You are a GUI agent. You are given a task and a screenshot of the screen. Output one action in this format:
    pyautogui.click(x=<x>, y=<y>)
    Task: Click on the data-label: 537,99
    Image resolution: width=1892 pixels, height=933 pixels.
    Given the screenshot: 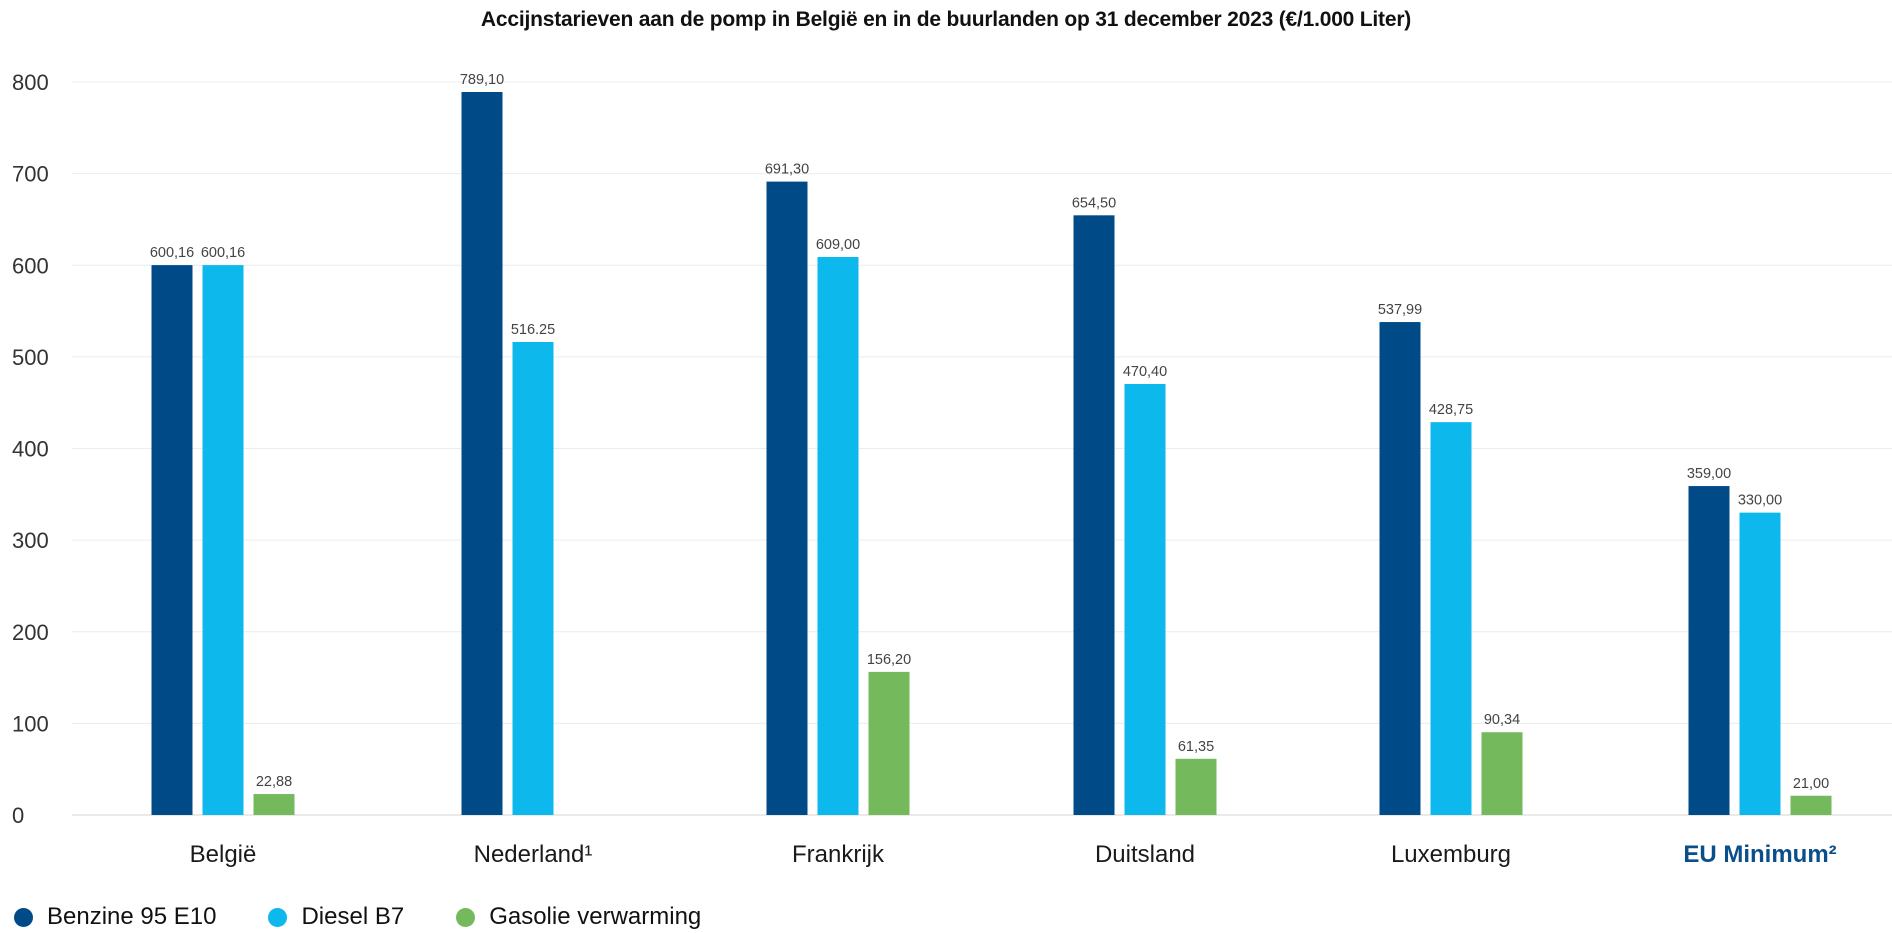 What is the action you would take?
    pyautogui.click(x=1400, y=310)
    